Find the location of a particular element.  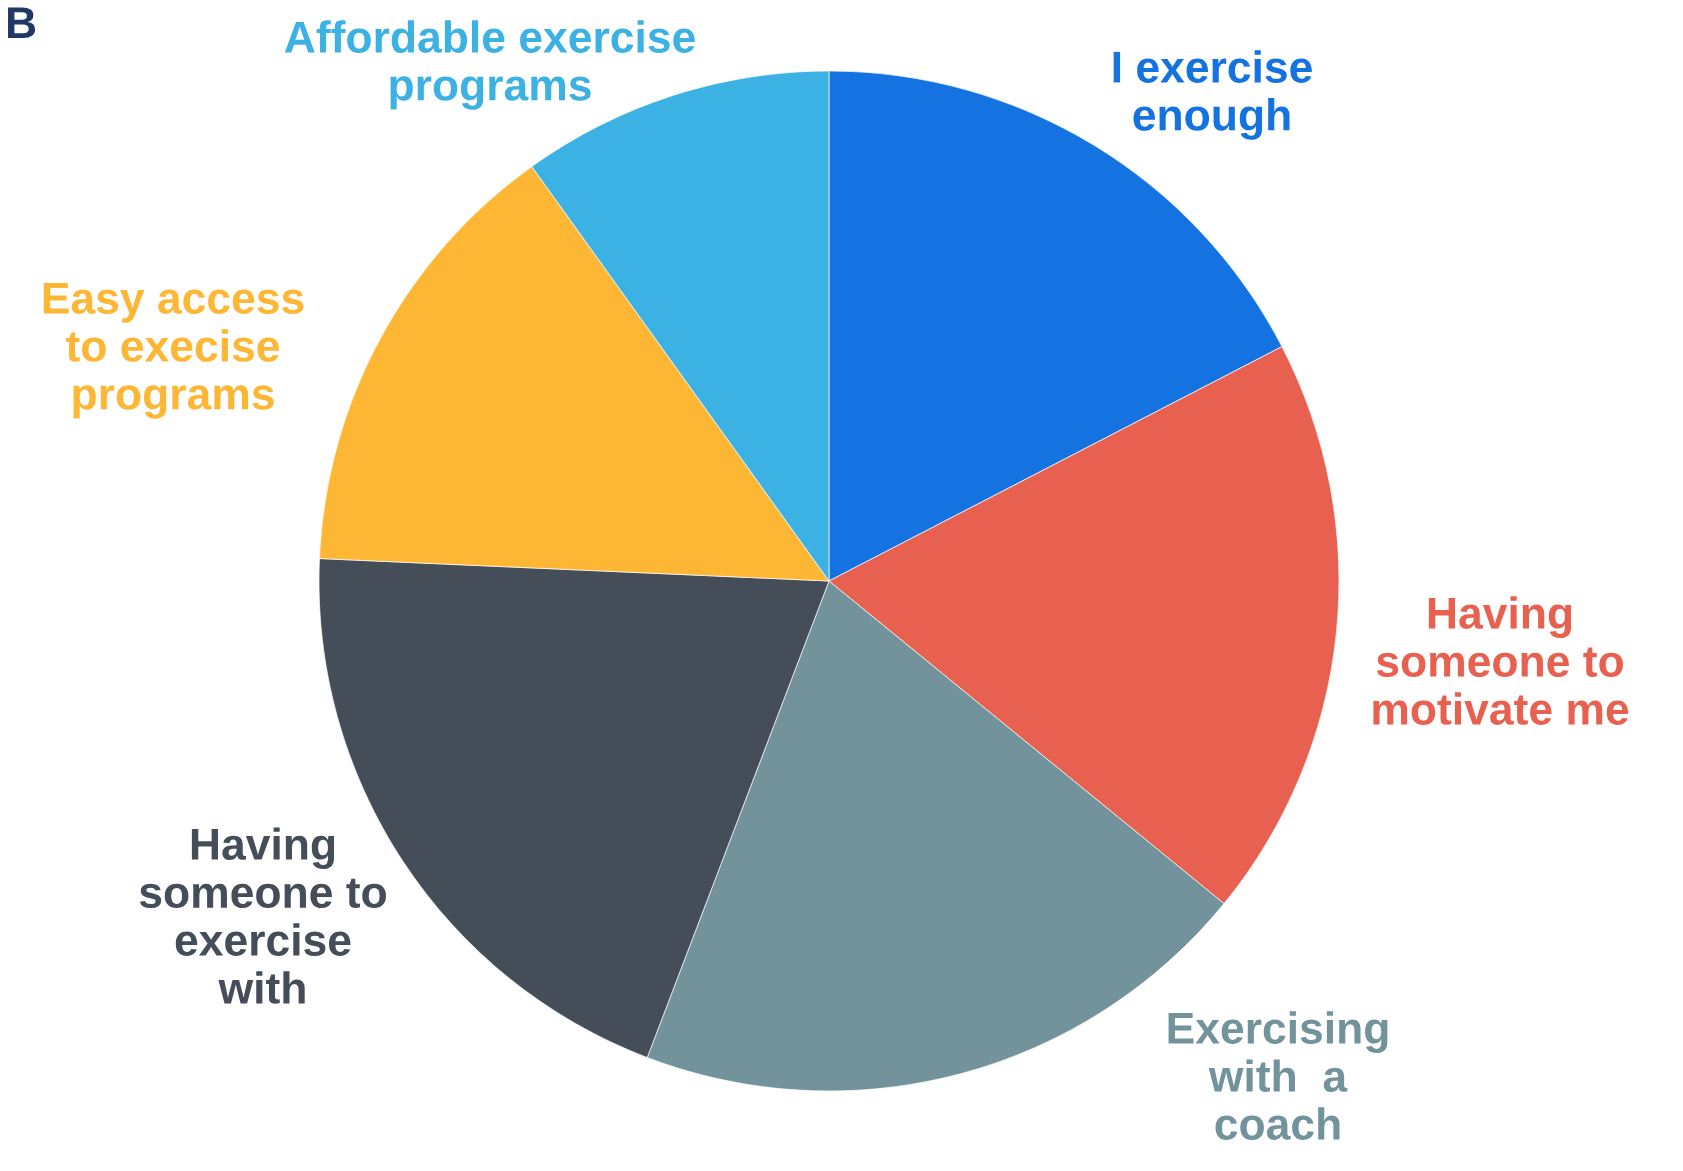

slice-label: Having someone to exercise with is located at coordinates (262, 915).